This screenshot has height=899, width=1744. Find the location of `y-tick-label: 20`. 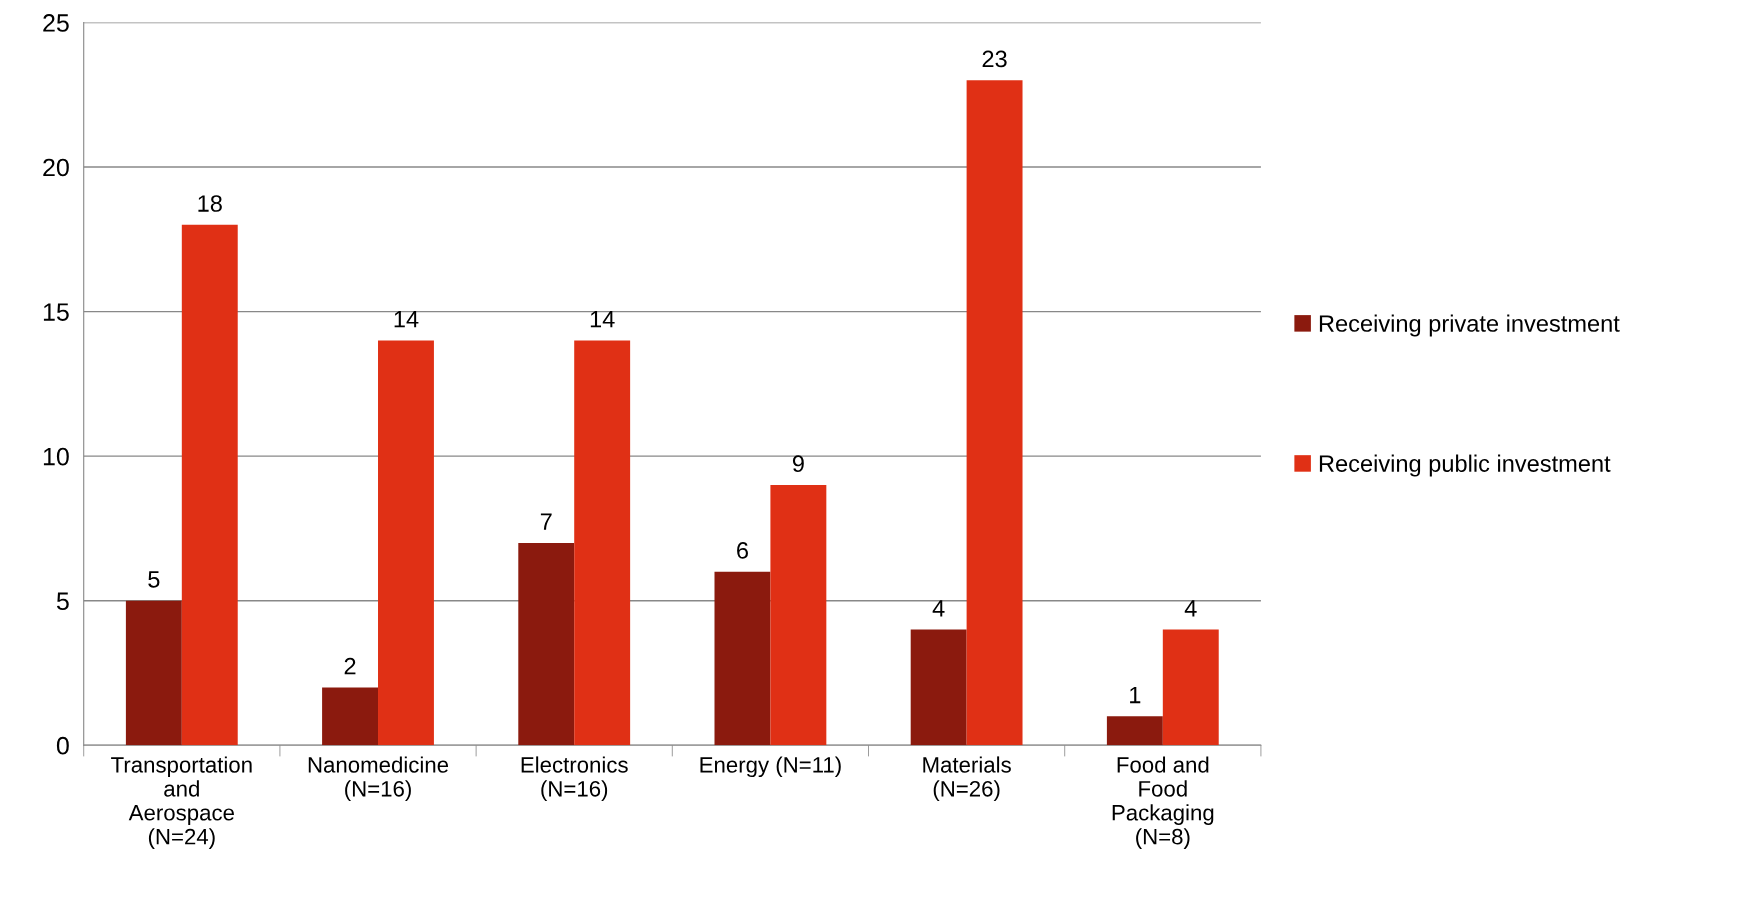

y-tick-label: 20 is located at coordinates (56, 167).